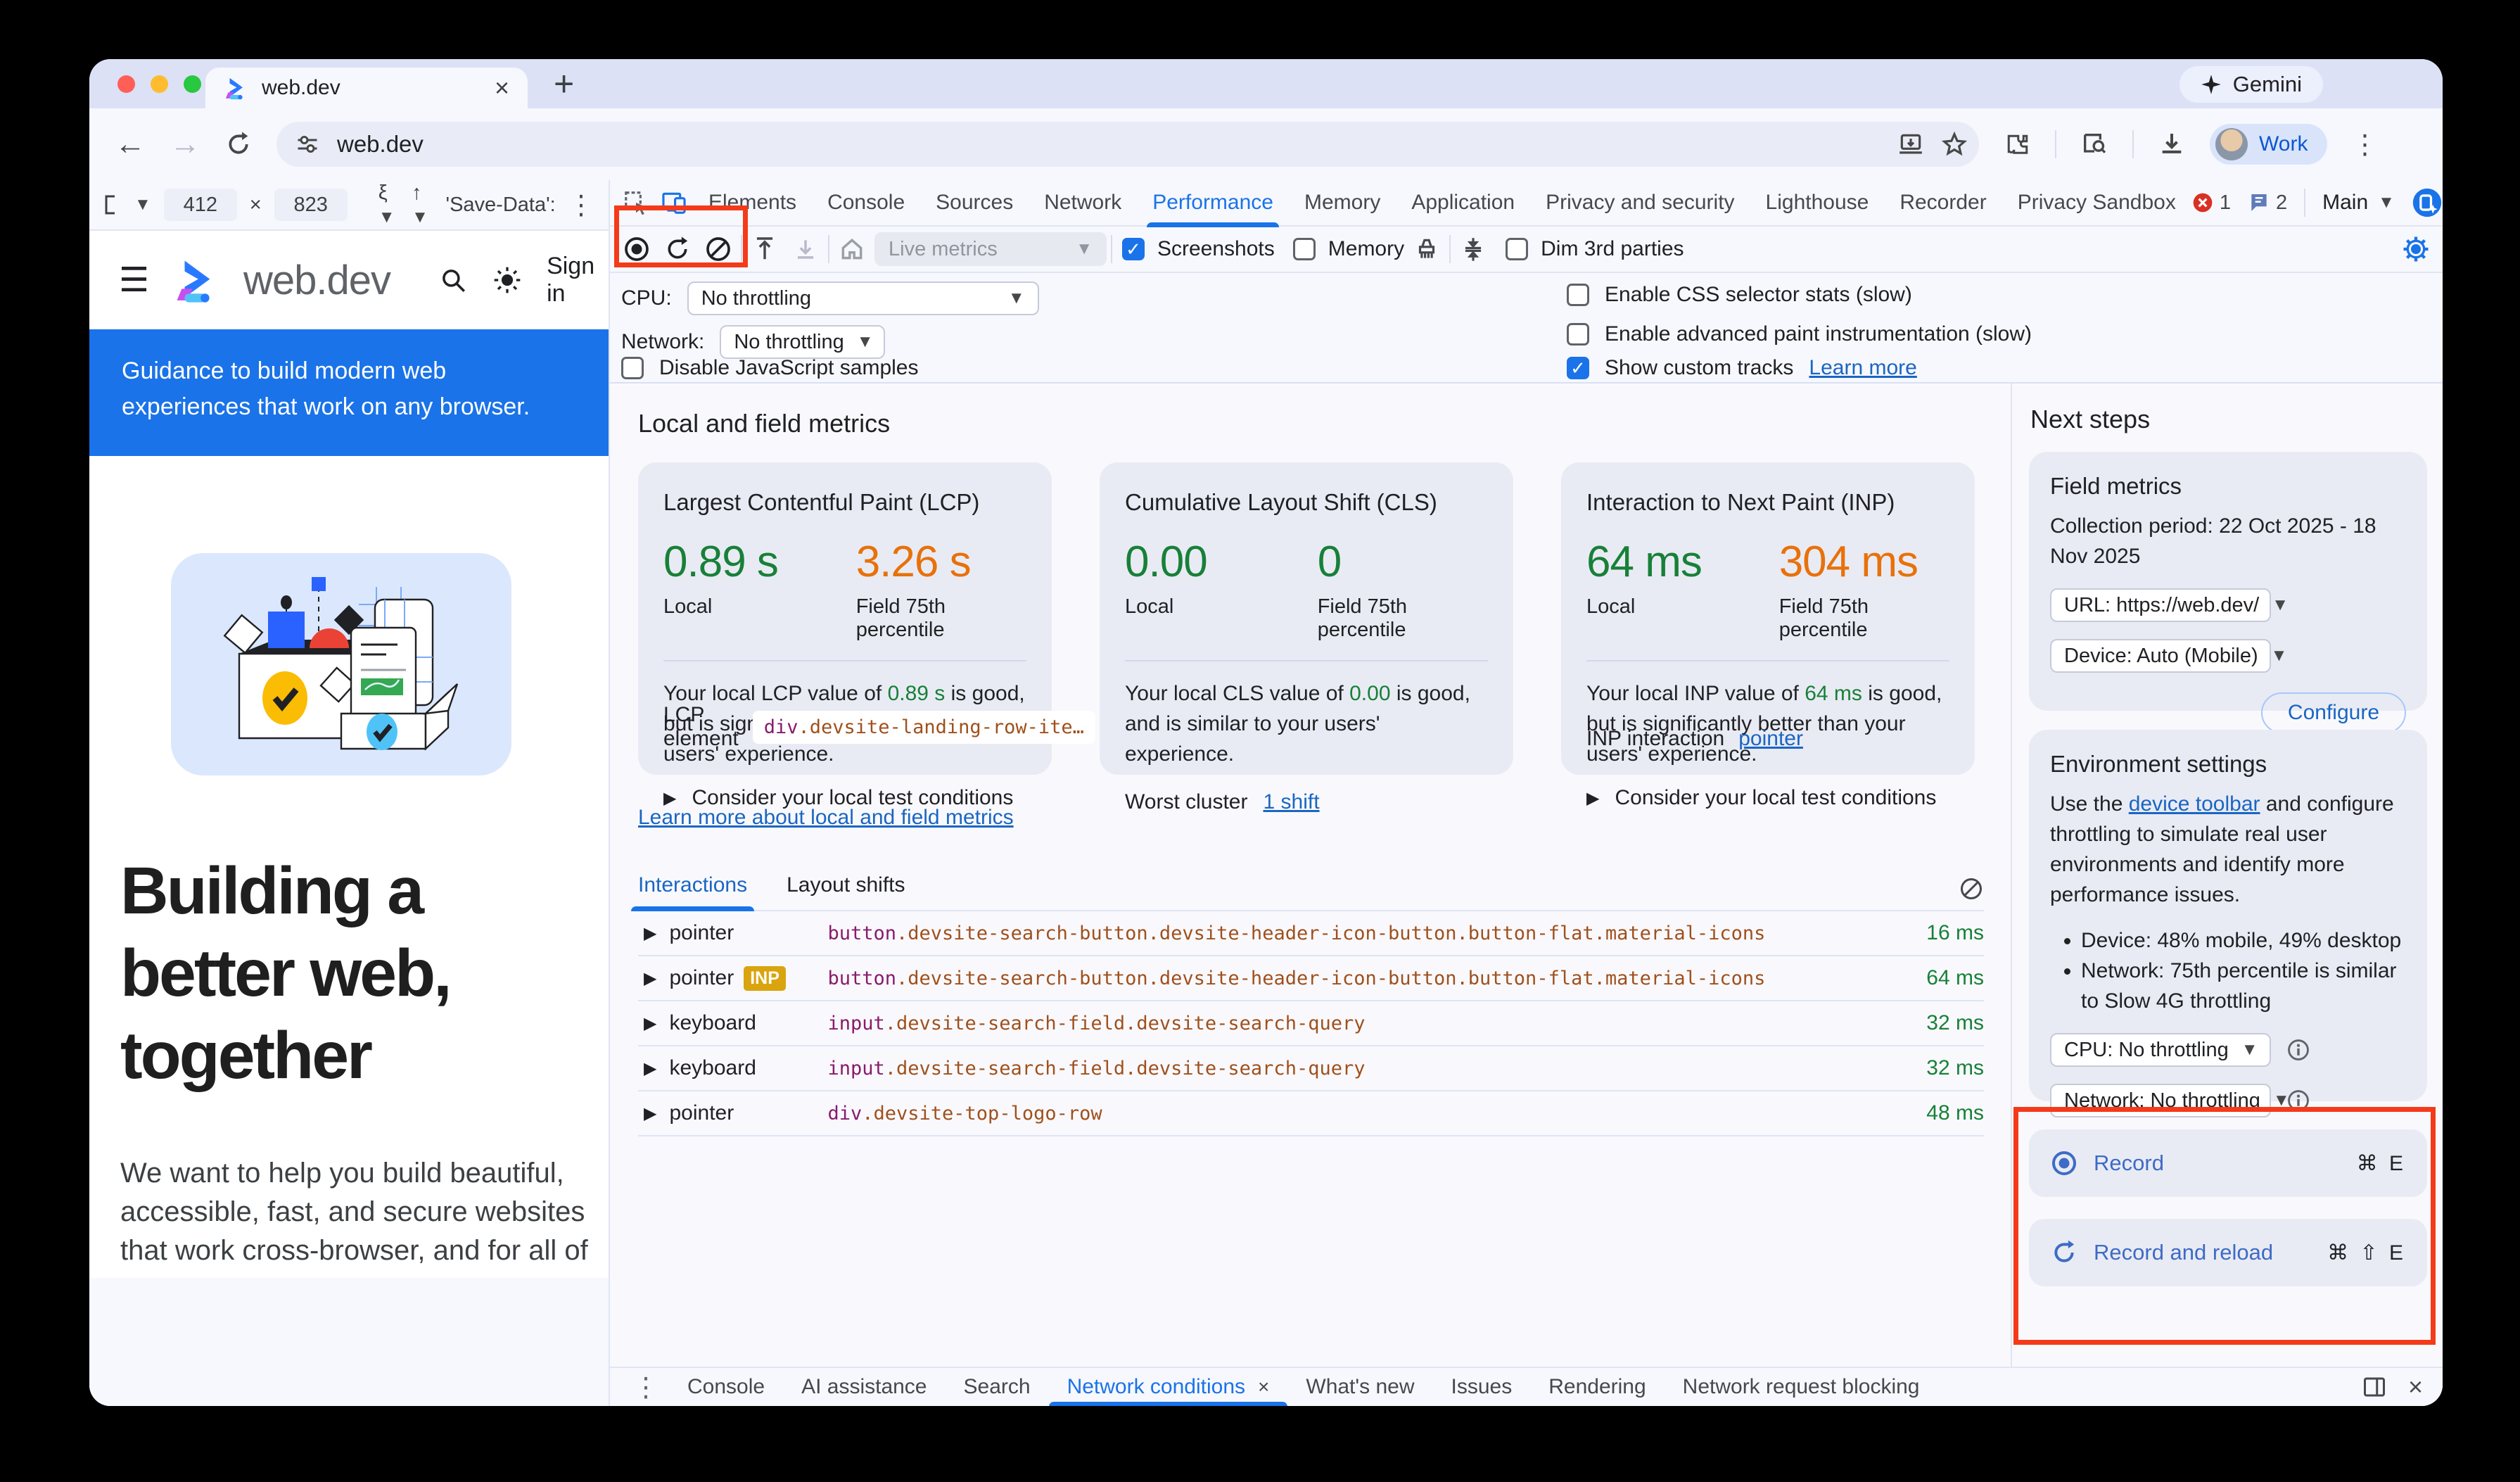  Describe the element at coordinates (1213, 203) in the screenshot. I see `devtools-tab-performance: Performance` at that location.